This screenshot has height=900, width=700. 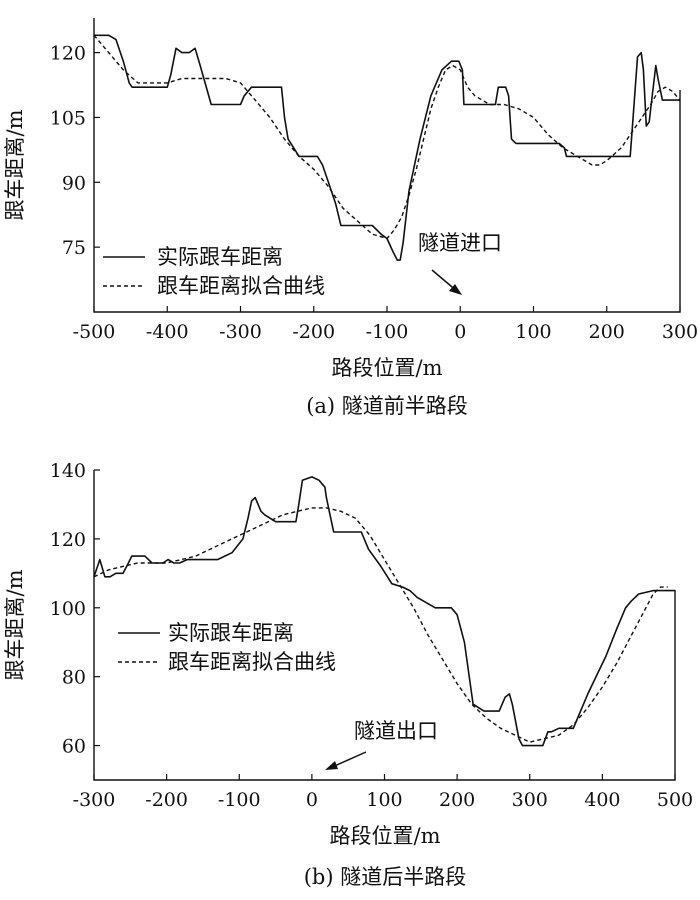 What do you see at coordinates (68, 471) in the screenshot?
I see `y-tick-label-b: 140` at bounding box center [68, 471].